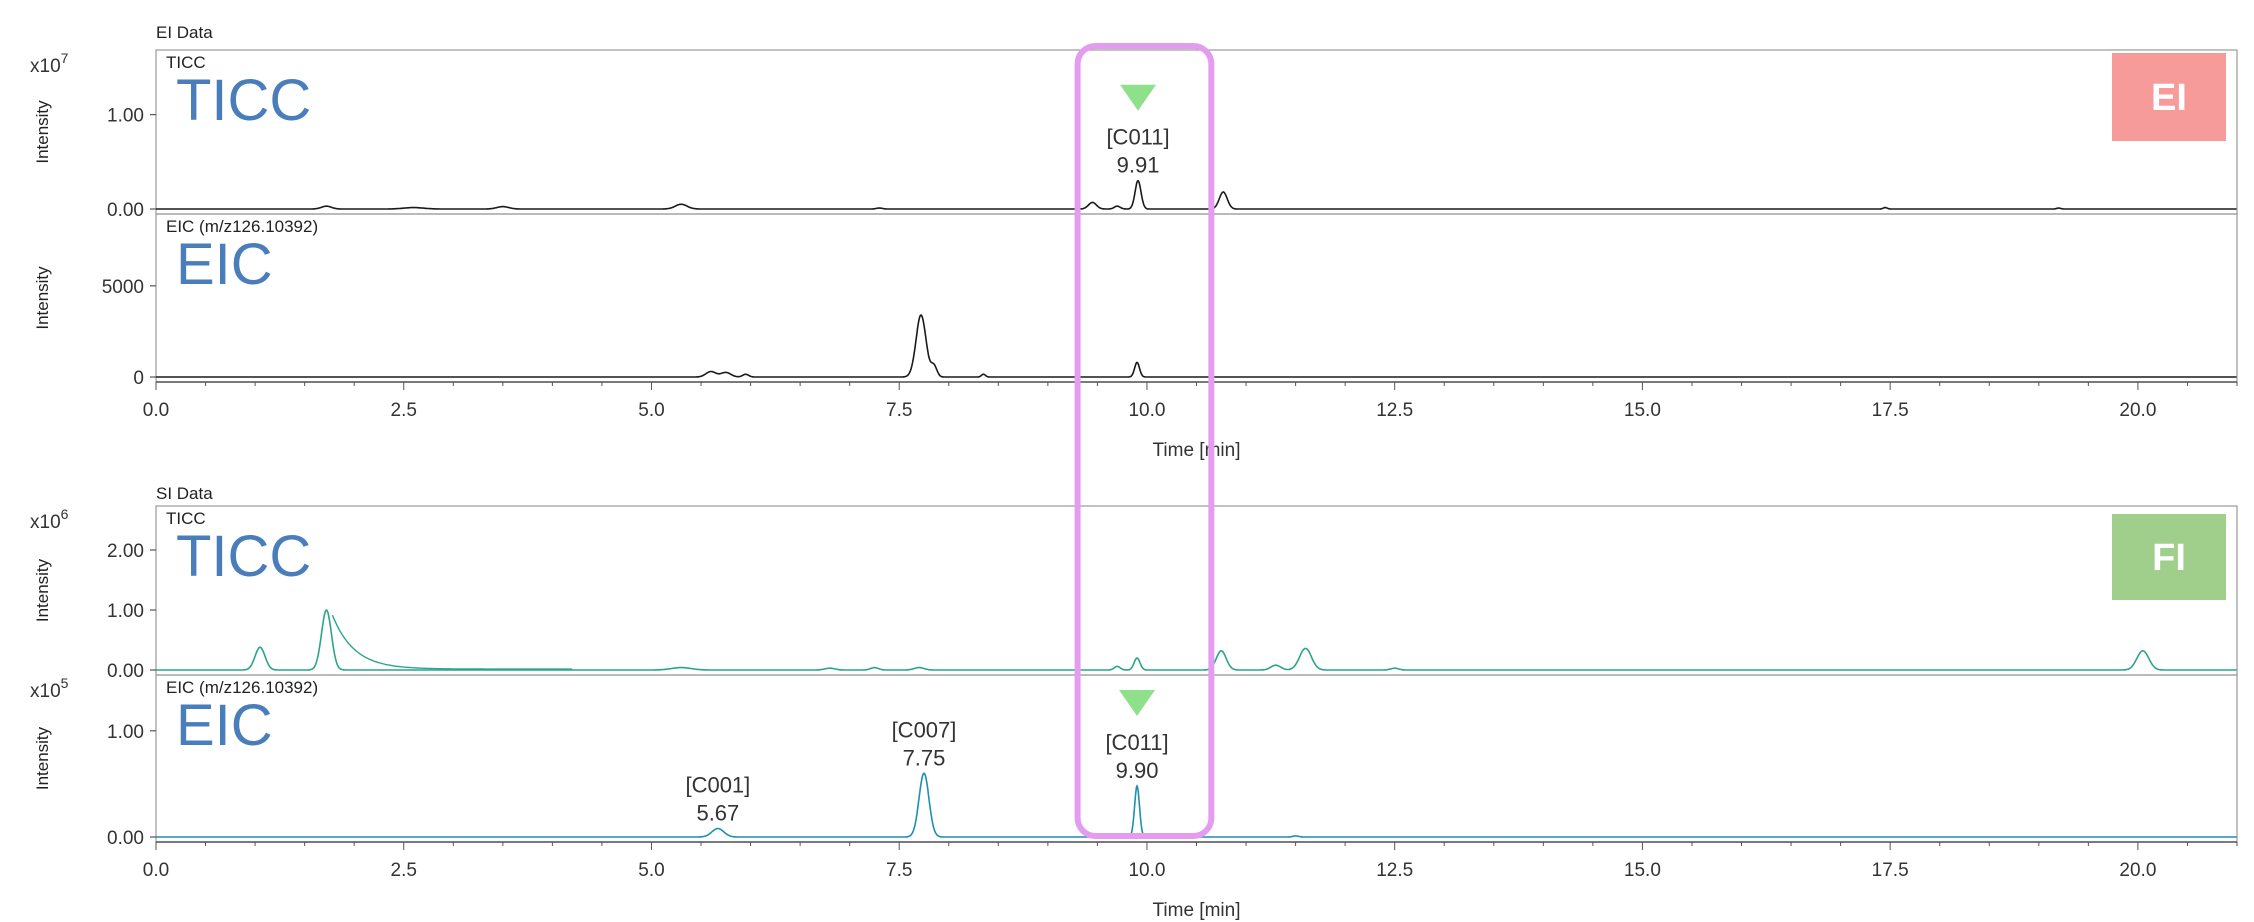 This screenshot has width=2254, height=922. What do you see at coordinates (125, 551) in the screenshot?
I see `y-tick-label: 2.00` at bounding box center [125, 551].